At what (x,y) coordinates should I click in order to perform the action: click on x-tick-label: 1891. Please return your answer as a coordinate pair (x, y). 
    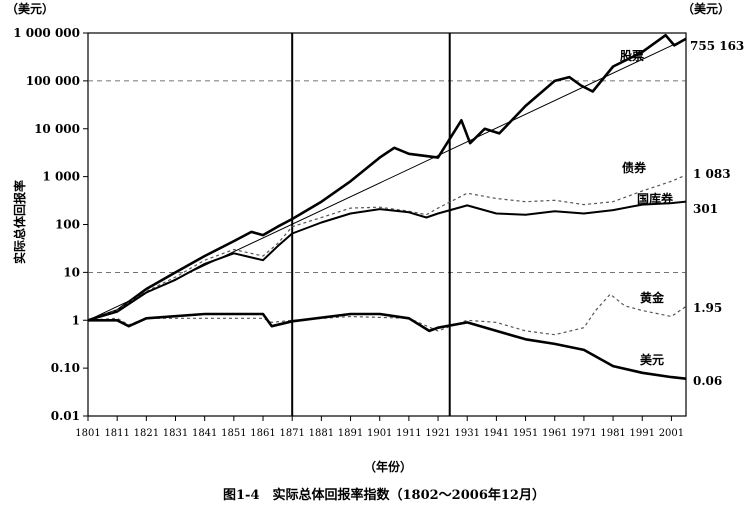
    Looking at the image, I should click on (350, 433).